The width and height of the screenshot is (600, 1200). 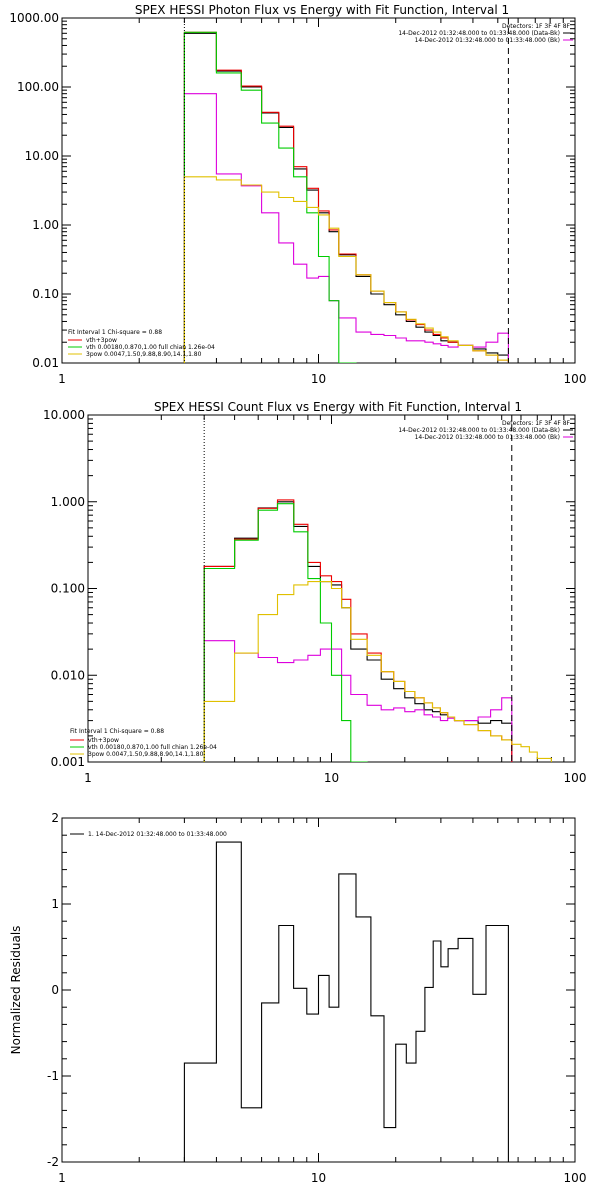 I want to click on count-x-tick-label: 10, so click(x=331, y=778).